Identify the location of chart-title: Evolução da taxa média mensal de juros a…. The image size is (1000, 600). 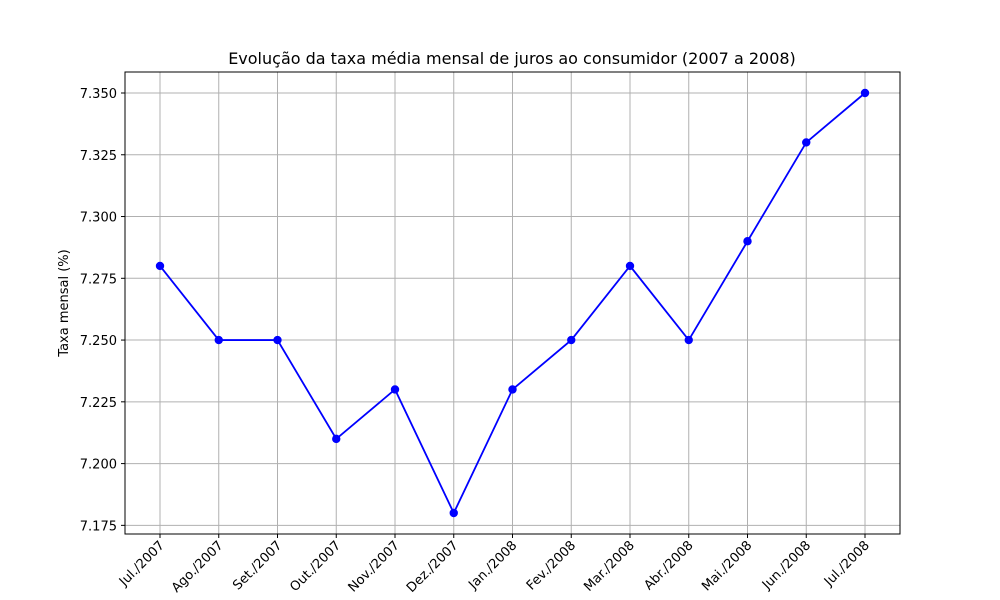
(512, 58).